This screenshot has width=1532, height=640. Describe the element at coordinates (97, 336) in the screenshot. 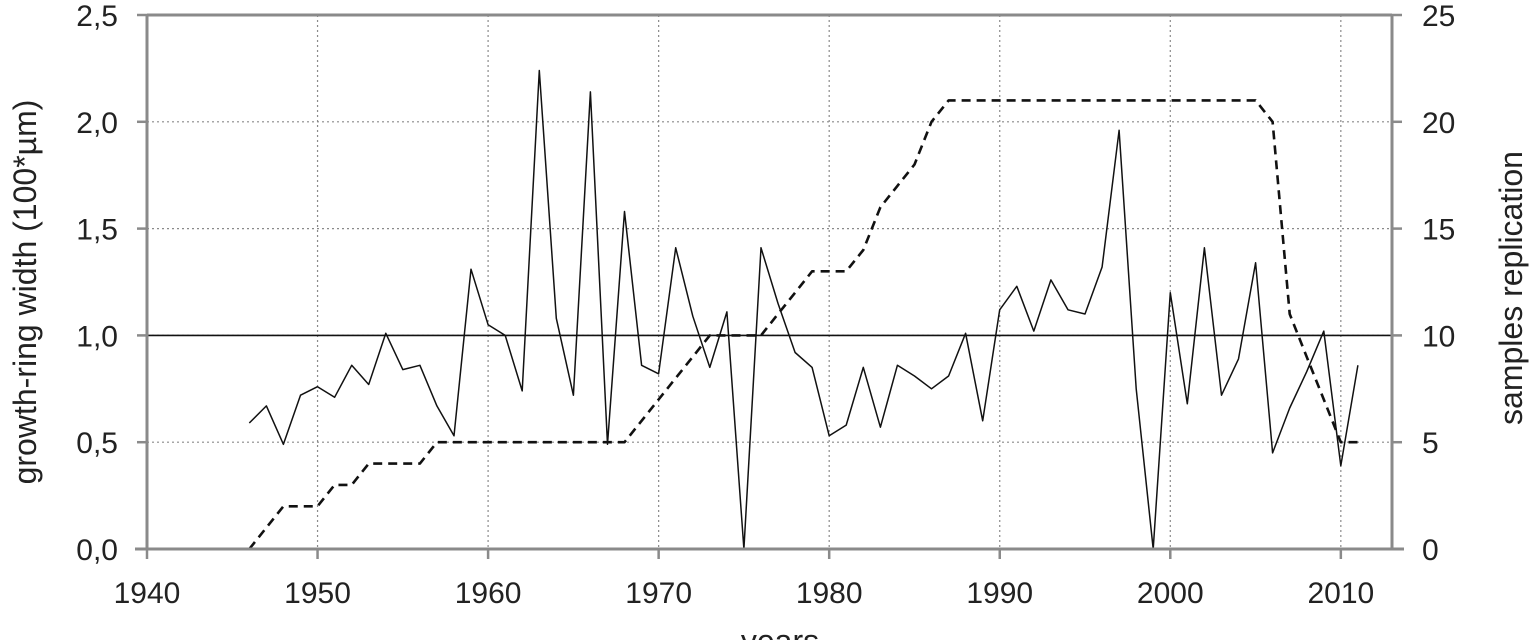

I see `y-left-tick-label: 1,0` at that location.